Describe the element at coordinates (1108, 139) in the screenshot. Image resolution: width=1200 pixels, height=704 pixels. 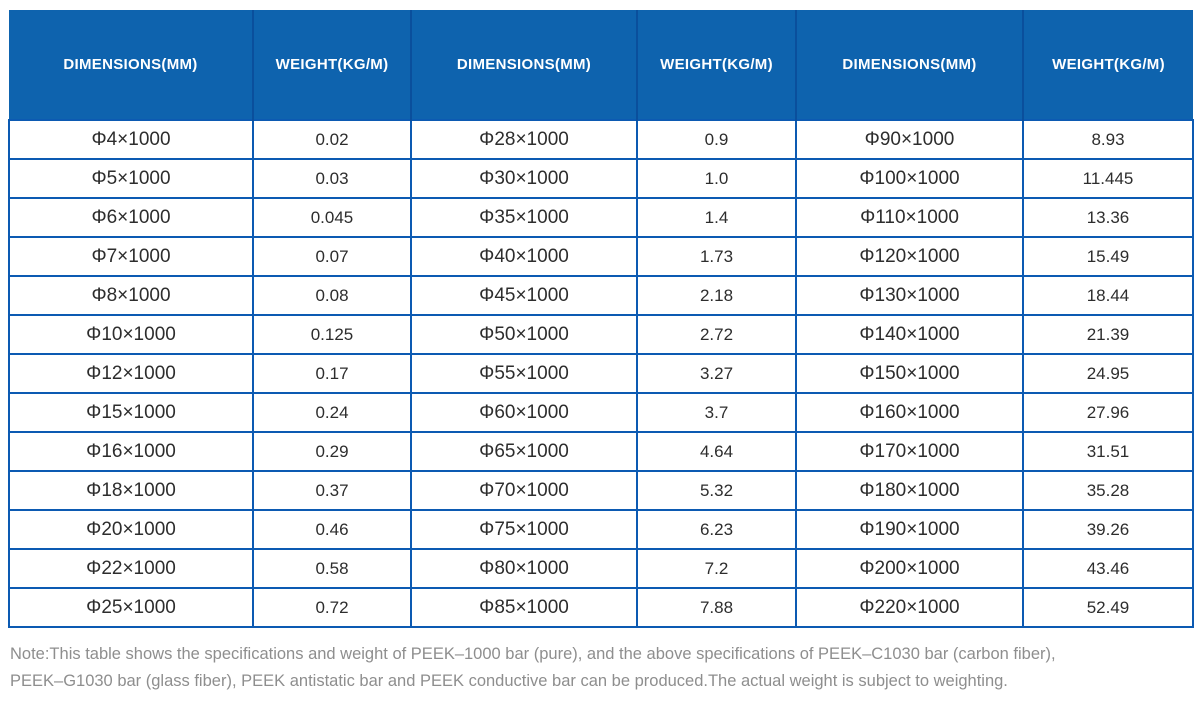
I see `weight-cell: 8.93` at that location.